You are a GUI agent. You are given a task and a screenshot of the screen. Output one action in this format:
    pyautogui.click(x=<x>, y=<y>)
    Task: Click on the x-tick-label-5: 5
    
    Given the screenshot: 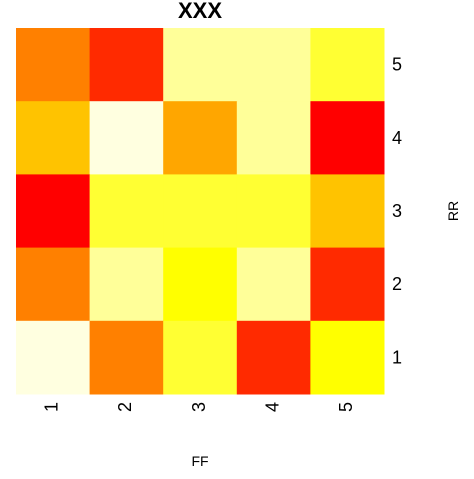 What is the action you would take?
    pyautogui.click(x=346, y=407)
    